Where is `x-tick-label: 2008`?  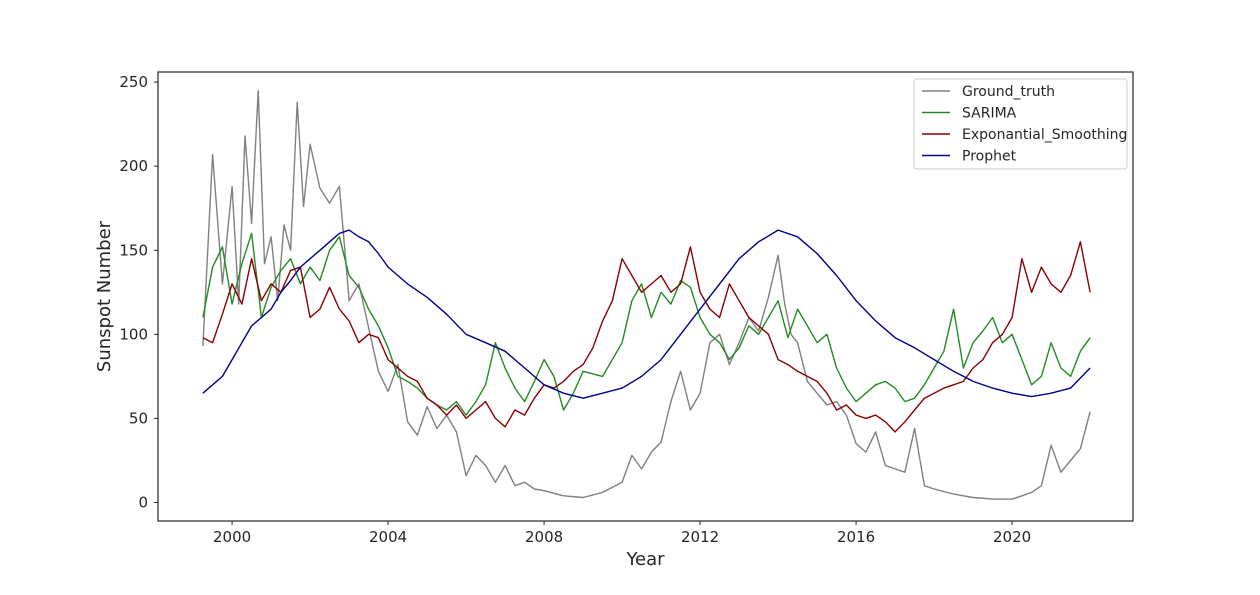
x-tick-label: 2008 is located at coordinates (544, 537).